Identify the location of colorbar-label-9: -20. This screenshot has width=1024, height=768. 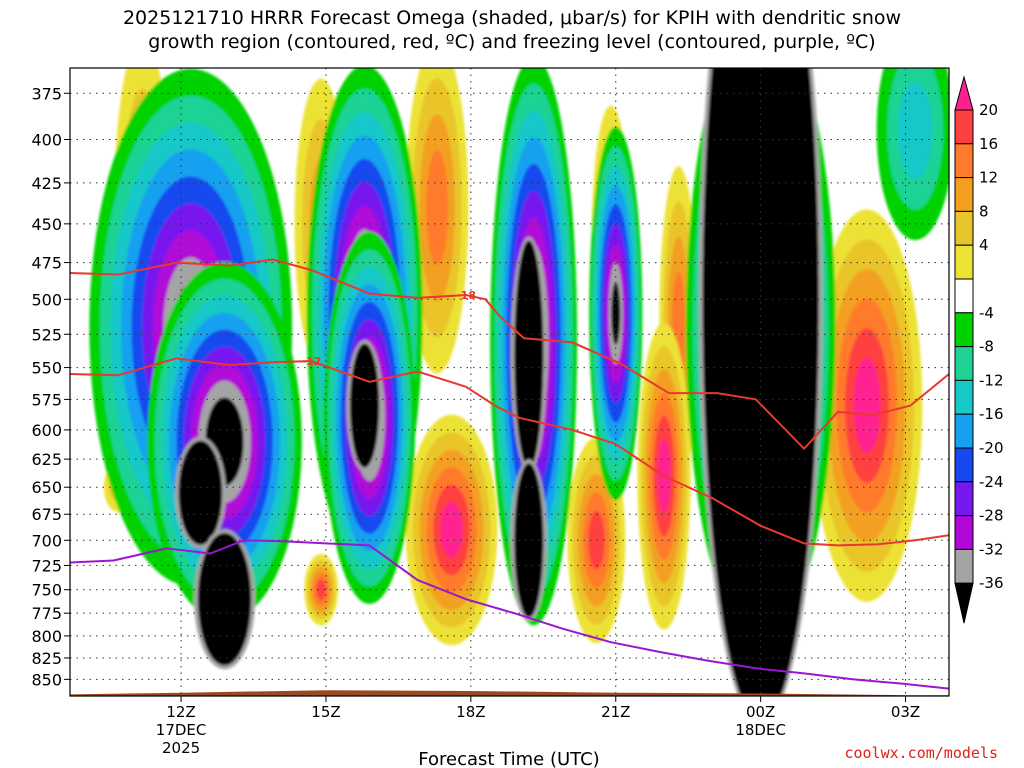
(991, 448).